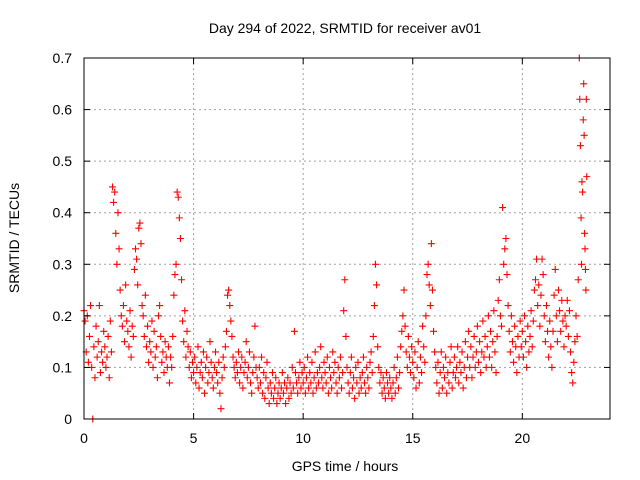 The height and width of the screenshot is (480, 640). What do you see at coordinates (63, 213) in the screenshot?
I see `y-tick-label: 0.4` at bounding box center [63, 213].